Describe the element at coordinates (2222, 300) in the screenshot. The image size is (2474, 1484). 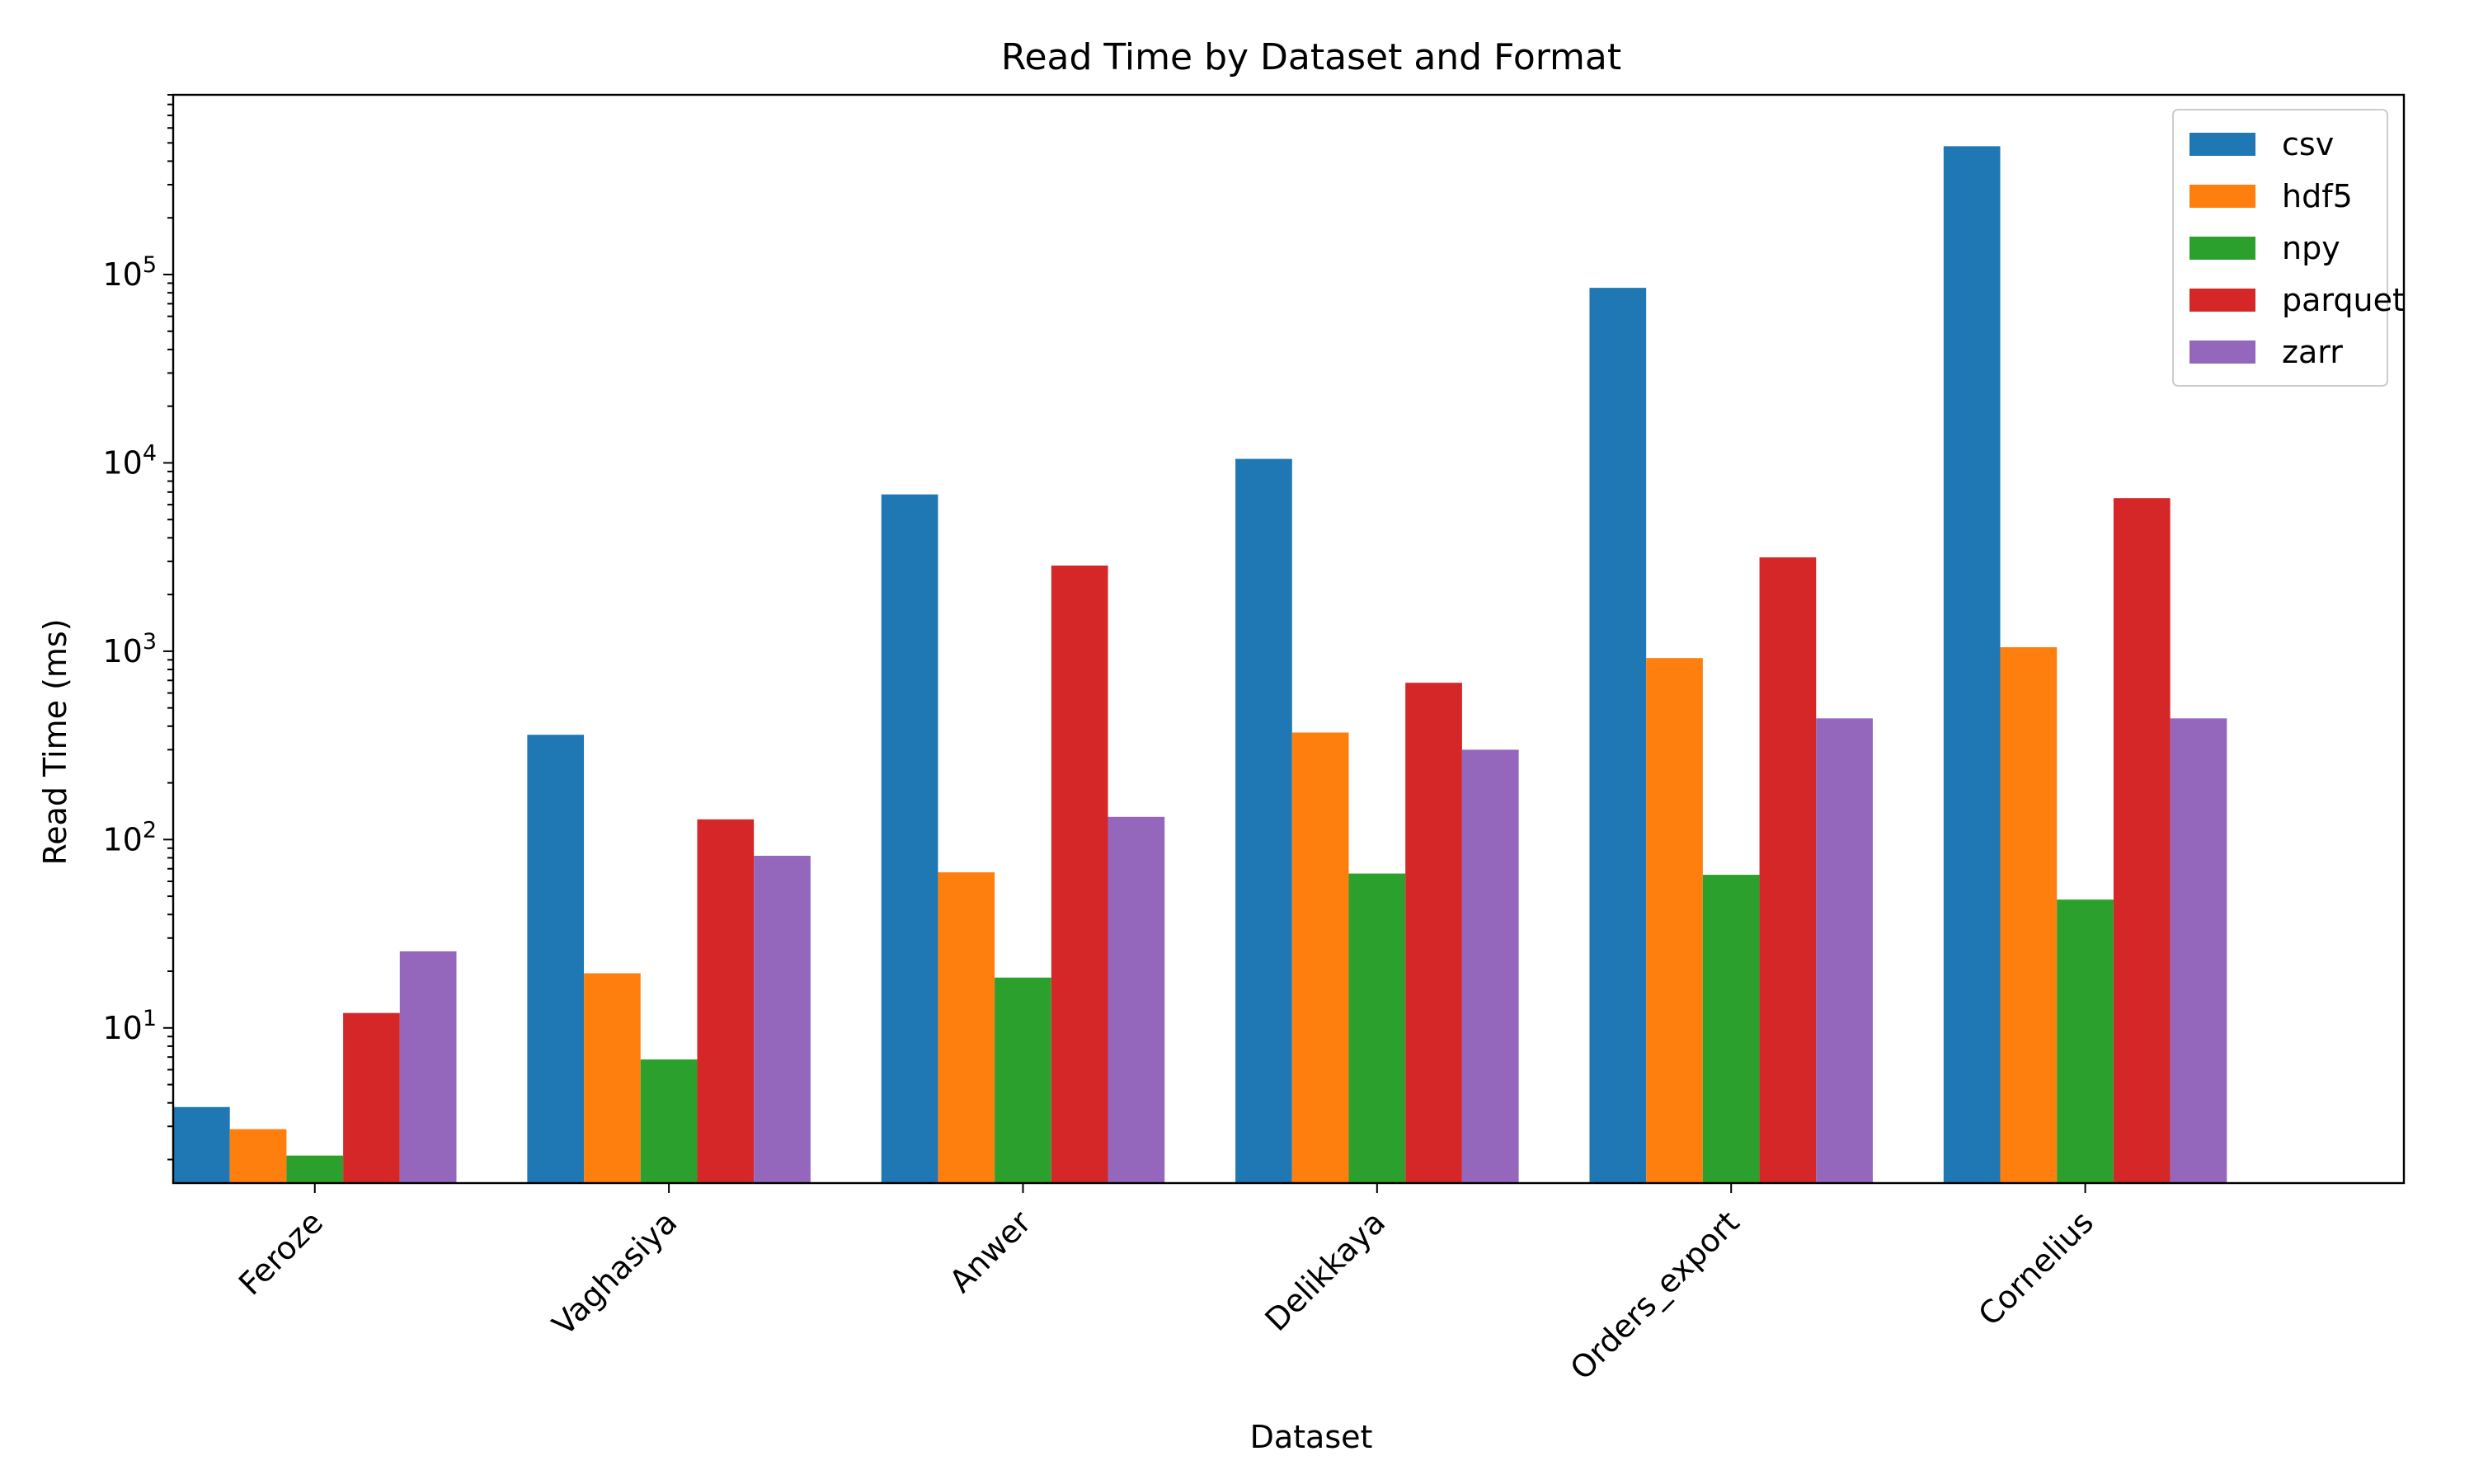
I see `legend-swatch-parquet` at that location.